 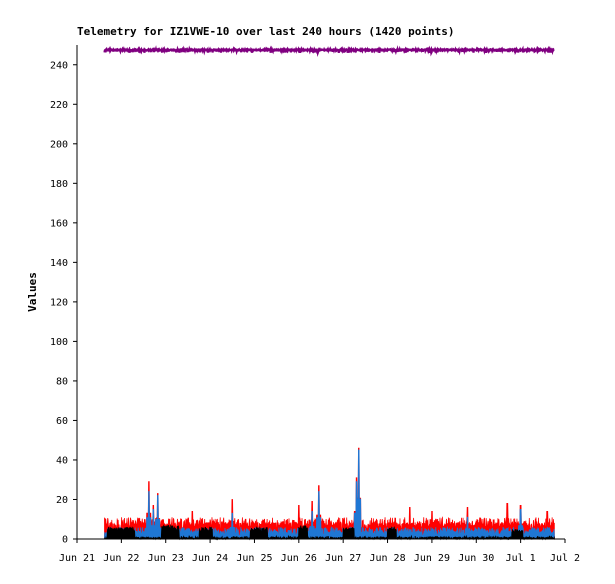 What do you see at coordinates (254, 558) in the screenshot?
I see `x-tick-label: Jun 25` at bounding box center [254, 558].